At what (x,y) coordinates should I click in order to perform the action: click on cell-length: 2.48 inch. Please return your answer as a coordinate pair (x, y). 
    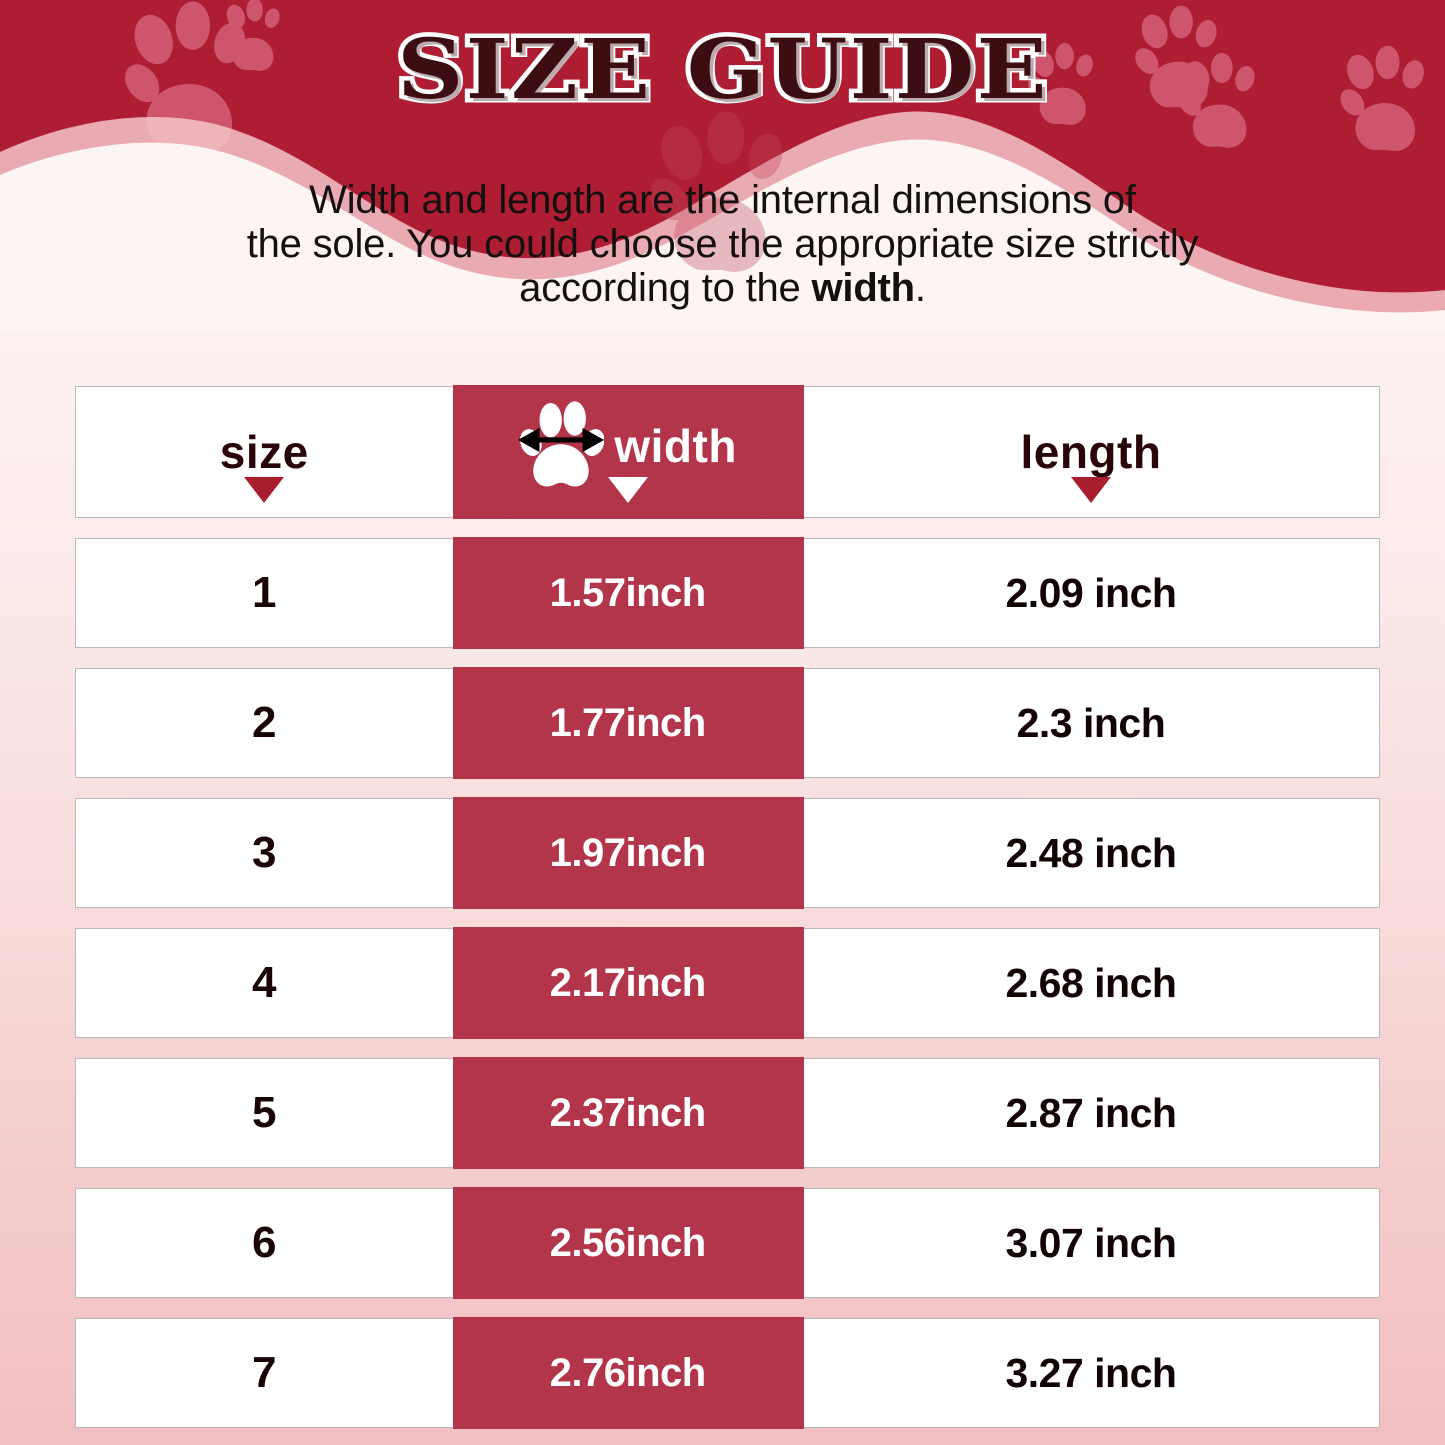
    Looking at the image, I should click on (1091, 853).